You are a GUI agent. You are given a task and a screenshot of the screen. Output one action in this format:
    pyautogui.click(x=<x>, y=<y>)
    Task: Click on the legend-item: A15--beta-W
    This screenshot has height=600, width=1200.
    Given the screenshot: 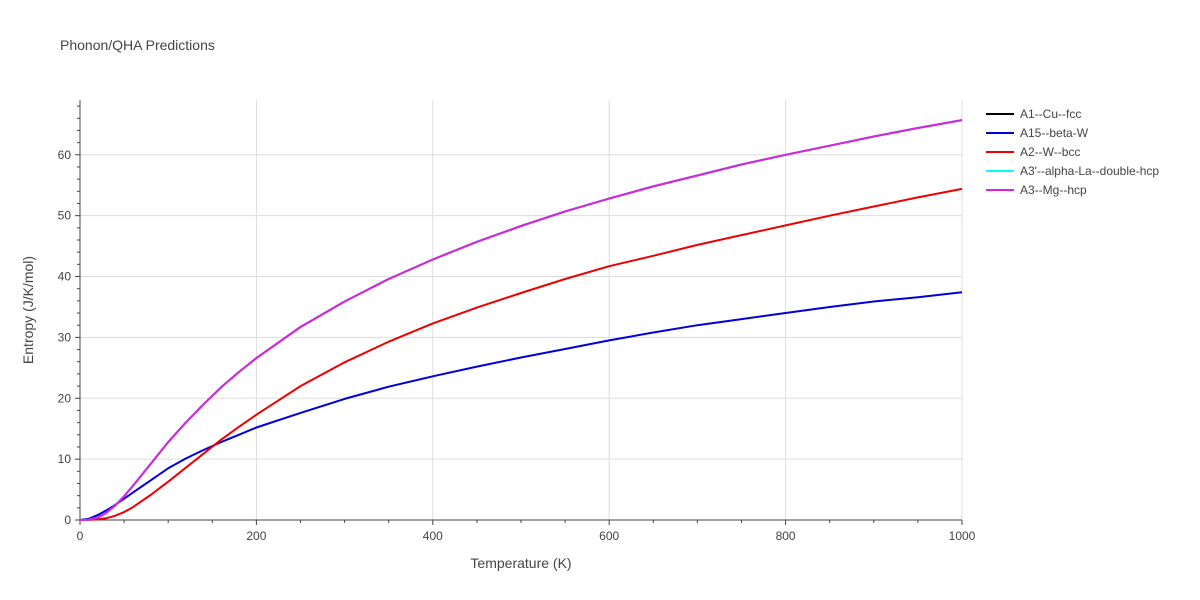 What is the action you would take?
    pyautogui.click(x=1037, y=133)
    